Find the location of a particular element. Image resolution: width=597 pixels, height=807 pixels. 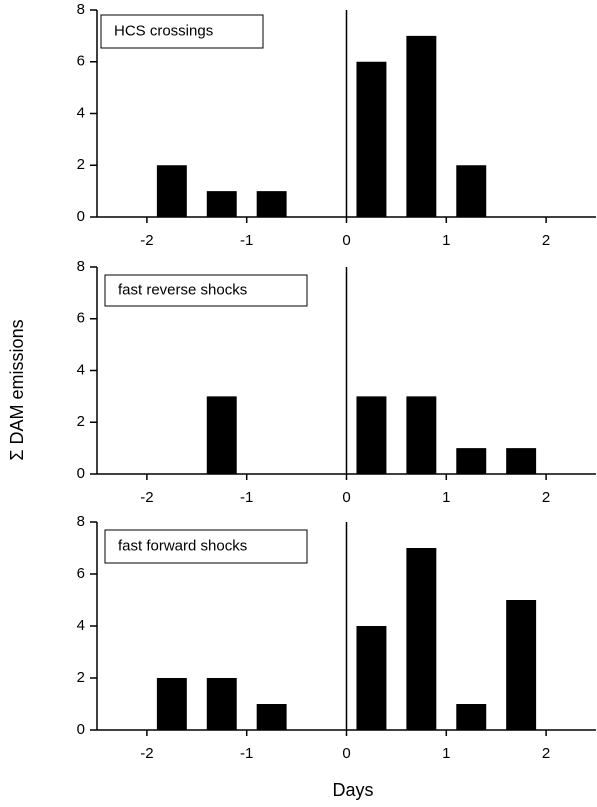

annotation: HCS crossings is located at coordinates (163, 30).